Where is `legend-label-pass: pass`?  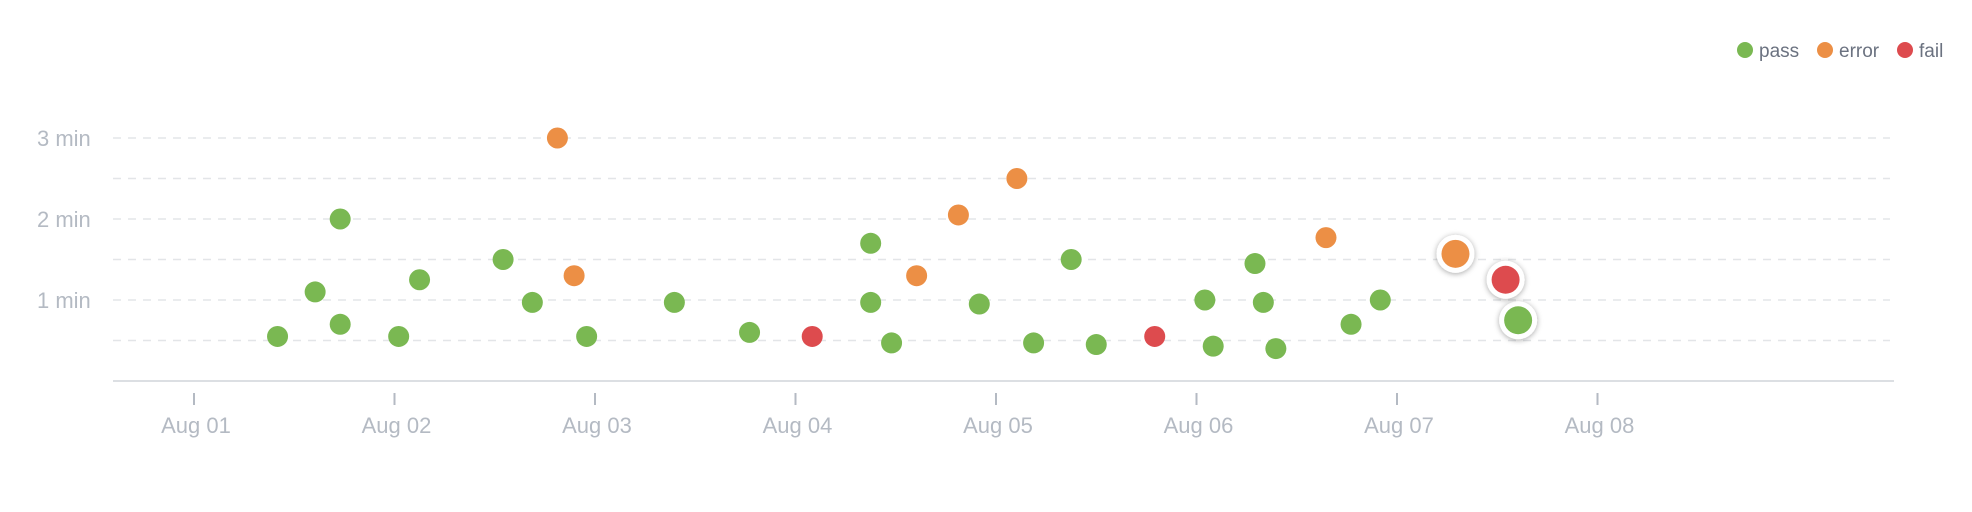
legend-label-pass: pass is located at coordinates (1779, 51).